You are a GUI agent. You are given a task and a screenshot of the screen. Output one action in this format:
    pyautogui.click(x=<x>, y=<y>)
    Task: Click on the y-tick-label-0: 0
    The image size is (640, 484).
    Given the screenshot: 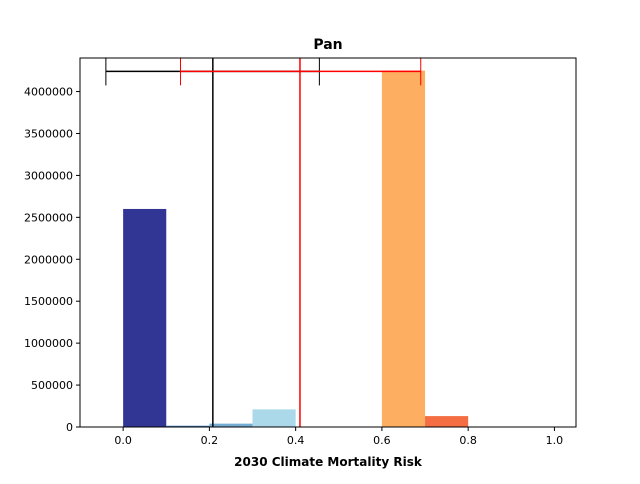 What is the action you would take?
    pyautogui.click(x=69, y=427)
    